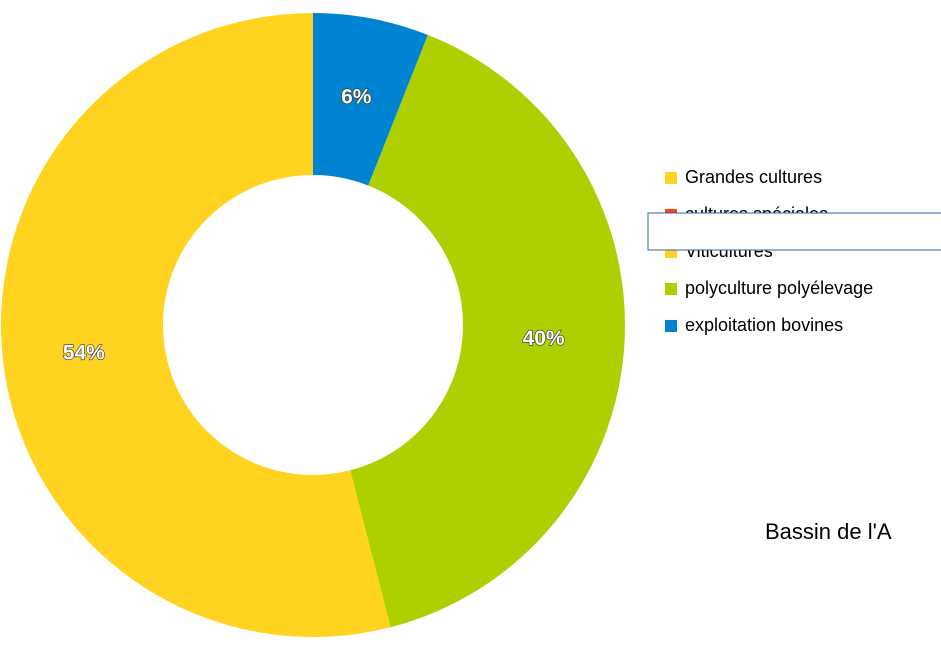 The width and height of the screenshot is (941, 650). I want to click on legend-label: polyculture polyélevage, so click(779, 288).